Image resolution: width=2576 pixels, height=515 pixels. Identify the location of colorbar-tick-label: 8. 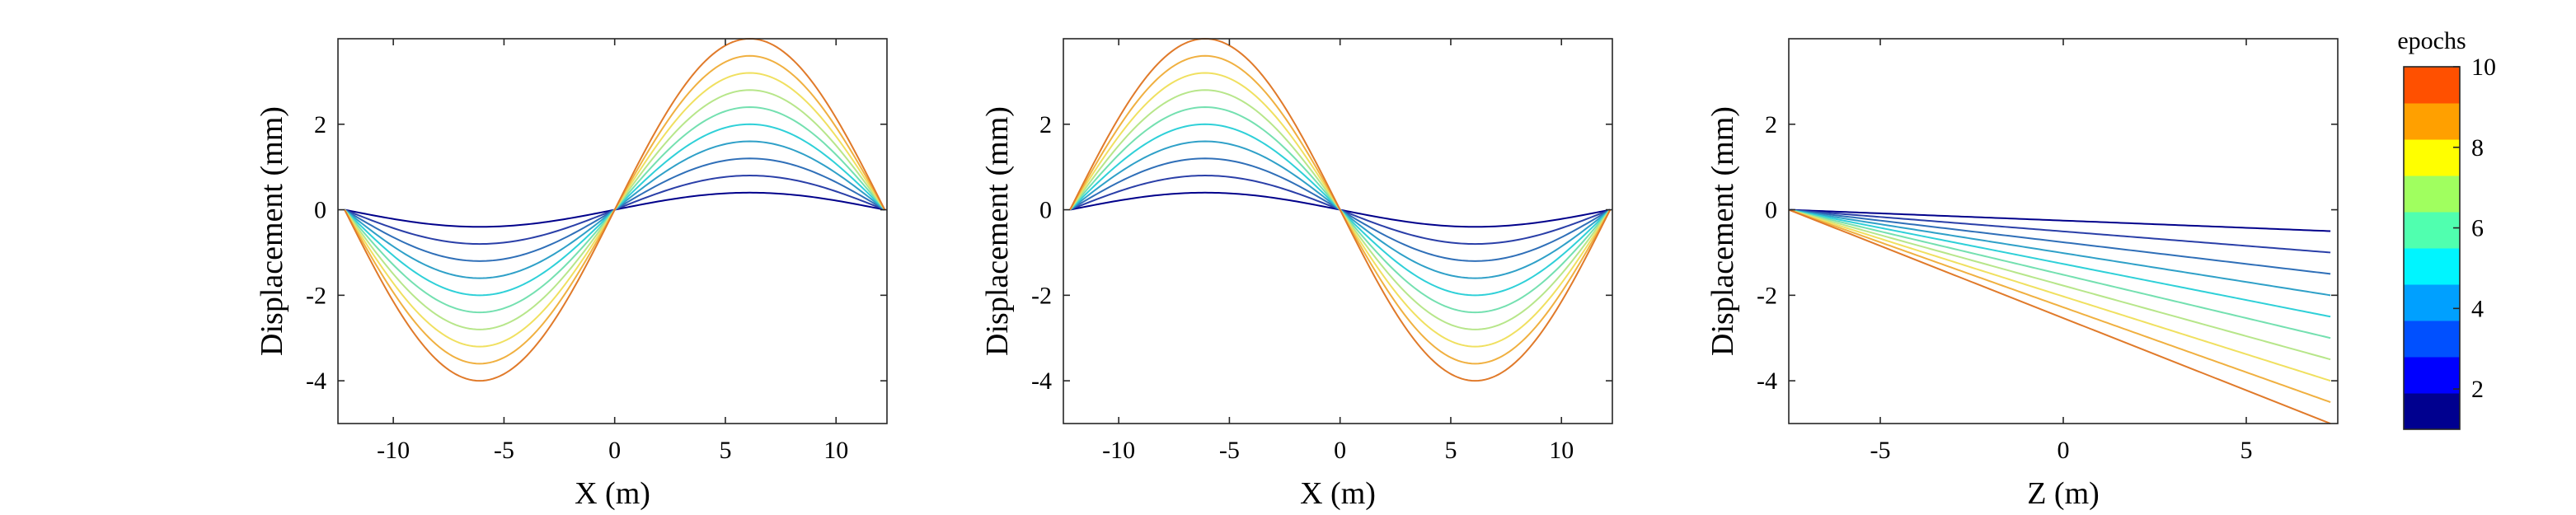
(2477, 148).